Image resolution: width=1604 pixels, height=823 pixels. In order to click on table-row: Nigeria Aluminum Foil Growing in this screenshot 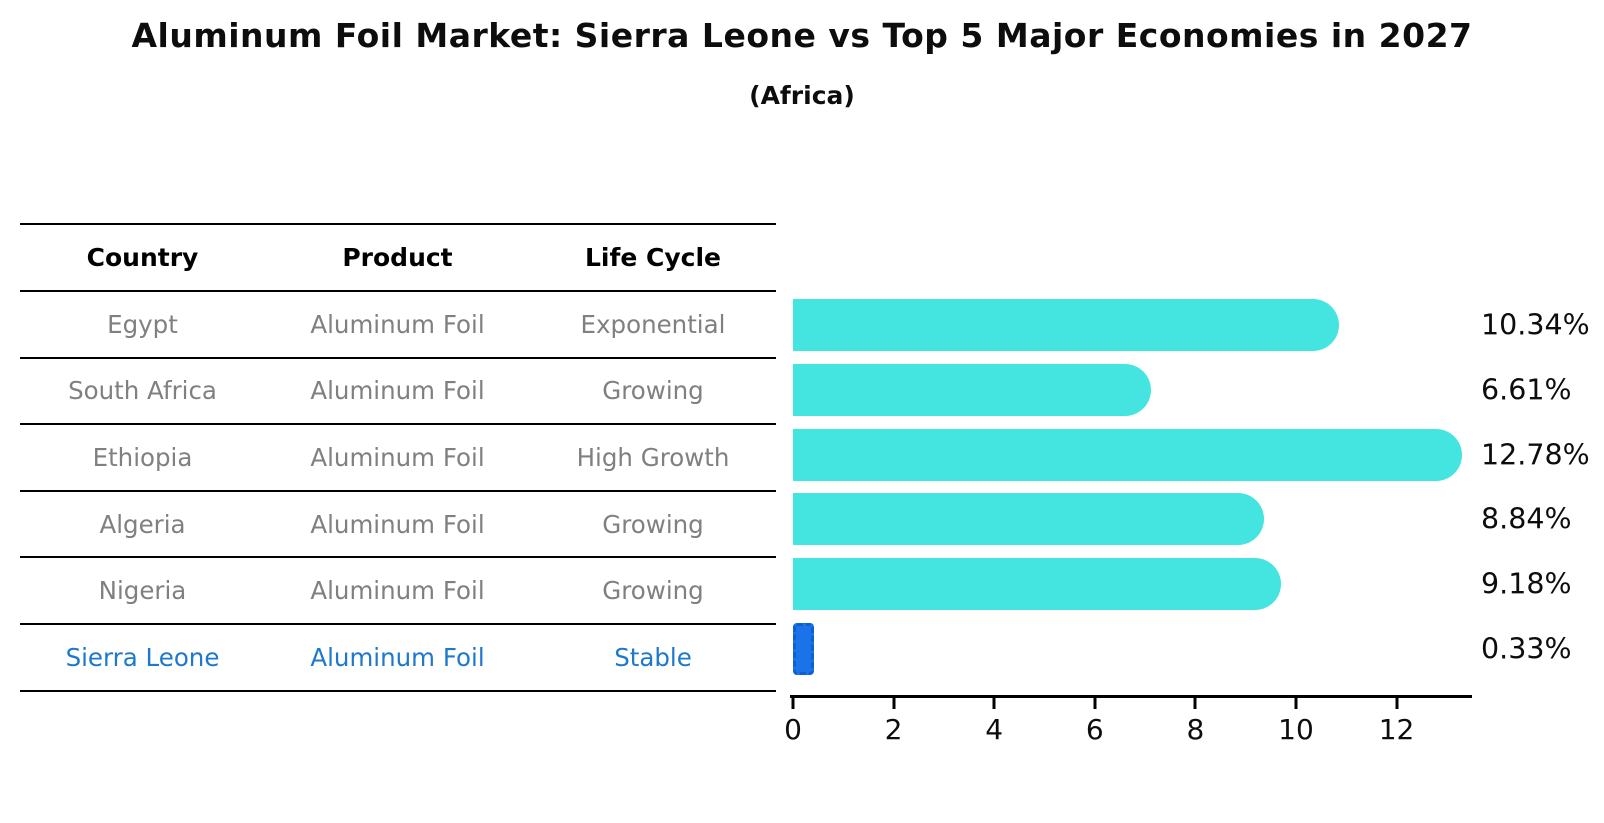, I will do `click(398, 591)`.